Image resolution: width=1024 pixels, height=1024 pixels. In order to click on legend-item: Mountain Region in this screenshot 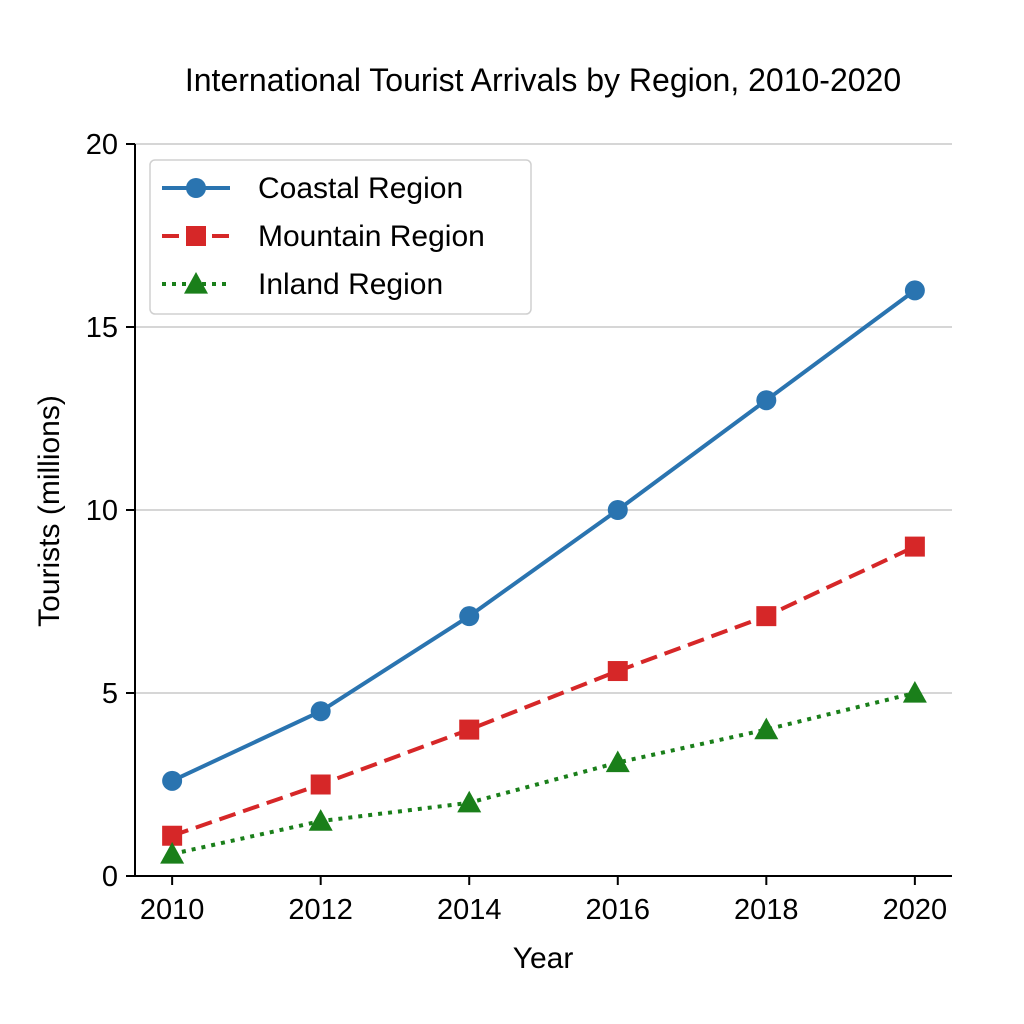, I will do `click(323, 236)`.